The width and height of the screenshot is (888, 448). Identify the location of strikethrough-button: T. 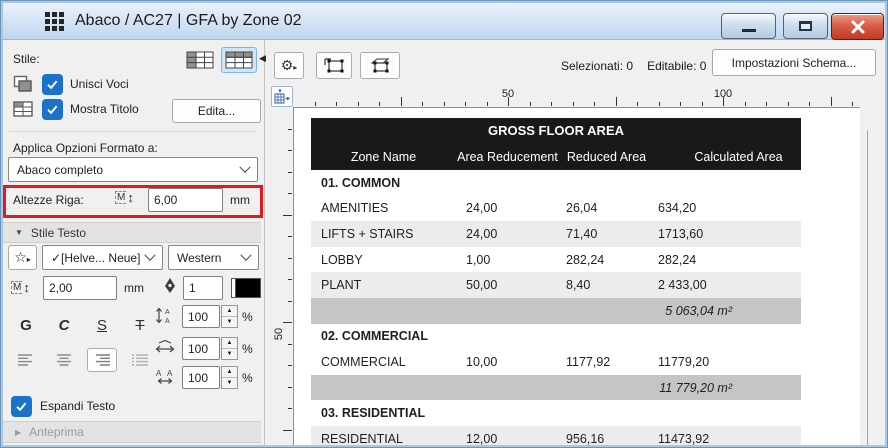
(140, 325).